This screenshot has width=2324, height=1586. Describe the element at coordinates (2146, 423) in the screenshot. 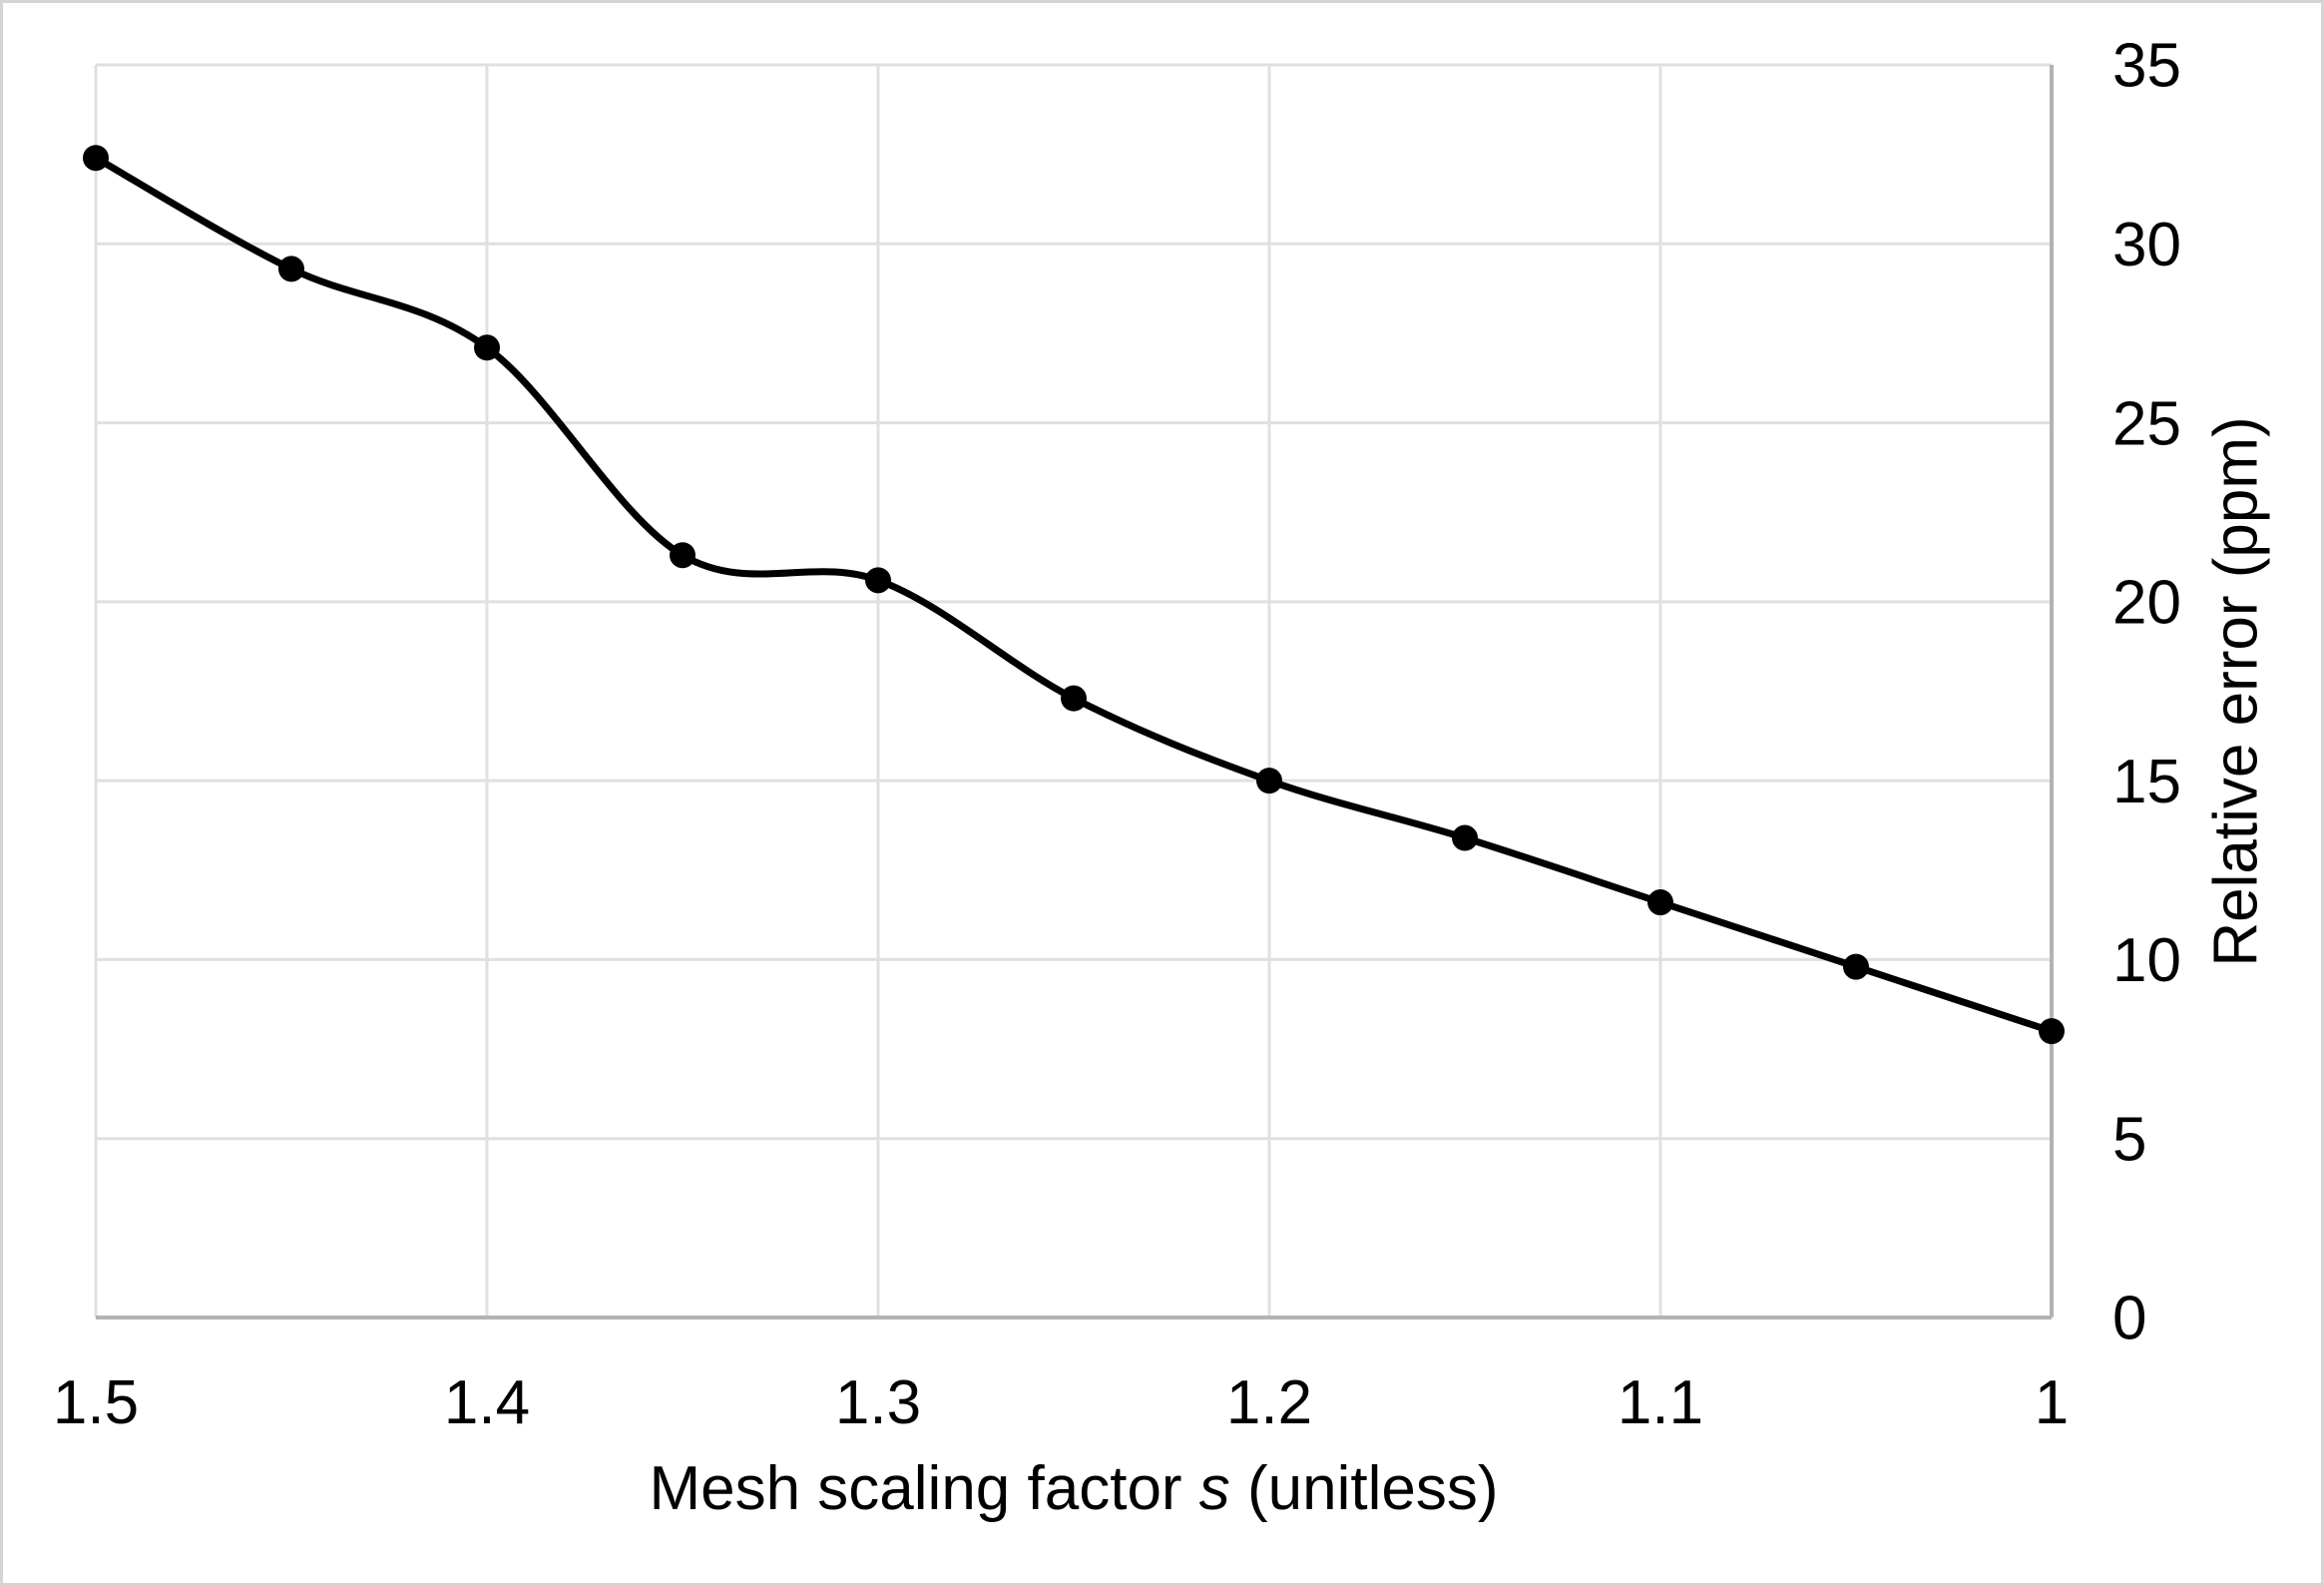

I see `y-tick-label: 25` at that location.